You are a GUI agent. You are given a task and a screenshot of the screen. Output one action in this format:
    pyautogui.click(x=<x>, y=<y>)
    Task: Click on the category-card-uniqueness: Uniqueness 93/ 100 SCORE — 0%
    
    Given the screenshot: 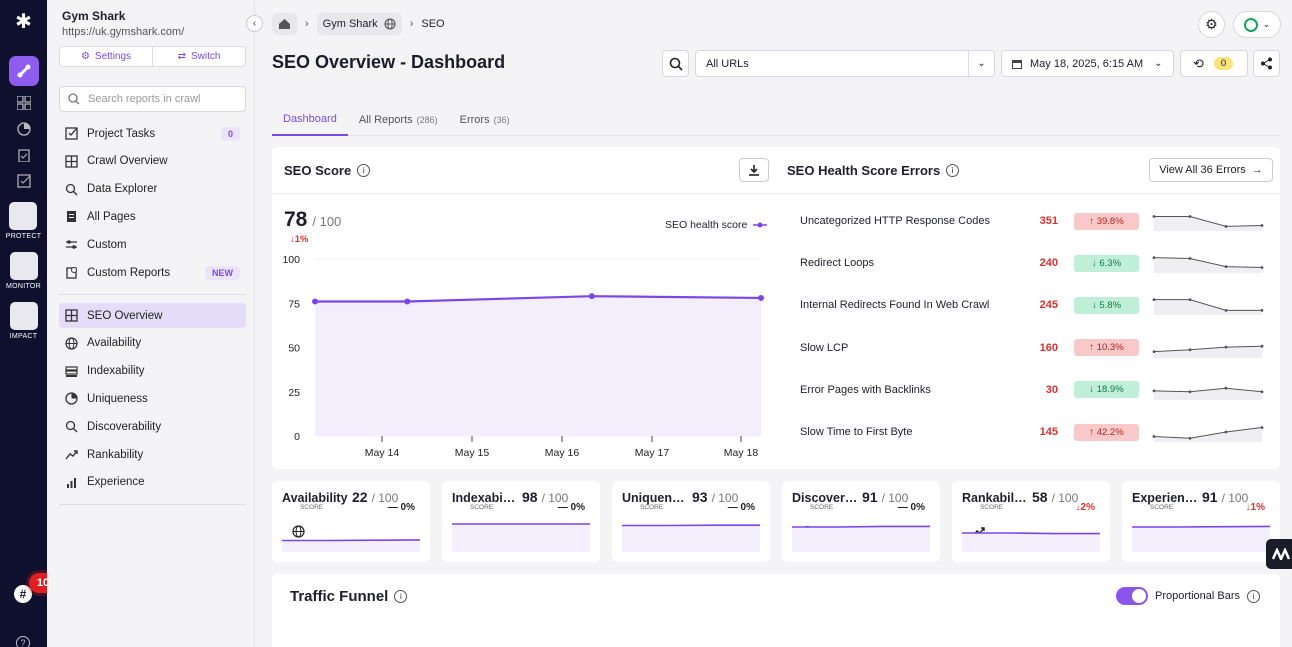 What is the action you would take?
    pyautogui.click(x=691, y=521)
    